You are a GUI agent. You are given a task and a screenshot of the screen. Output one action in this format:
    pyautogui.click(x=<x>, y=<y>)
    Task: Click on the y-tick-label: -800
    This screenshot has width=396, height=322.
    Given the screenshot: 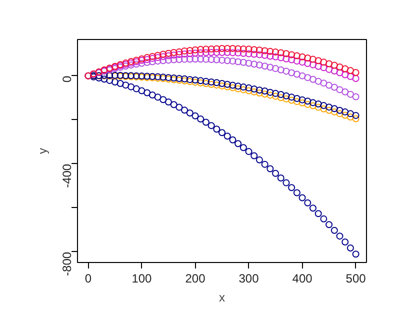 What is the action you would take?
    pyautogui.click(x=67, y=264)
    